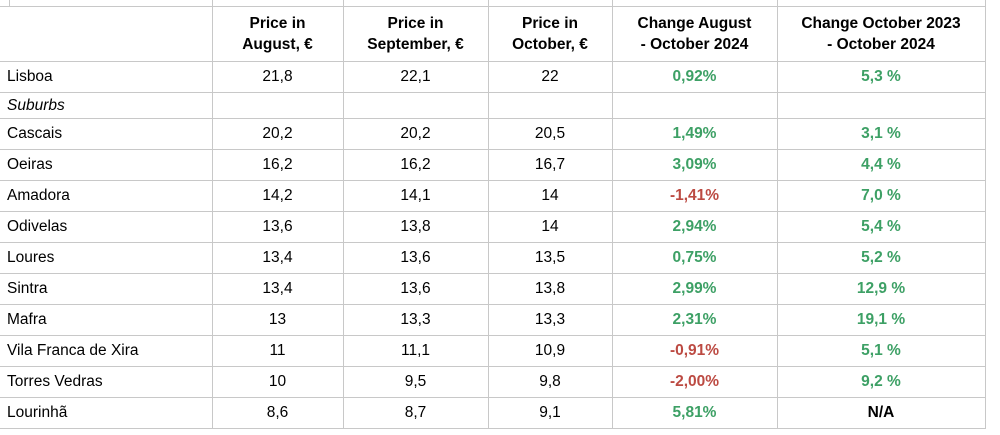 Image resolution: width=1000 pixels, height=435 pixels. Describe the element at coordinates (695, 289) in the screenshot. I see `change-aug-oct-cell: 2,99%` at that location.